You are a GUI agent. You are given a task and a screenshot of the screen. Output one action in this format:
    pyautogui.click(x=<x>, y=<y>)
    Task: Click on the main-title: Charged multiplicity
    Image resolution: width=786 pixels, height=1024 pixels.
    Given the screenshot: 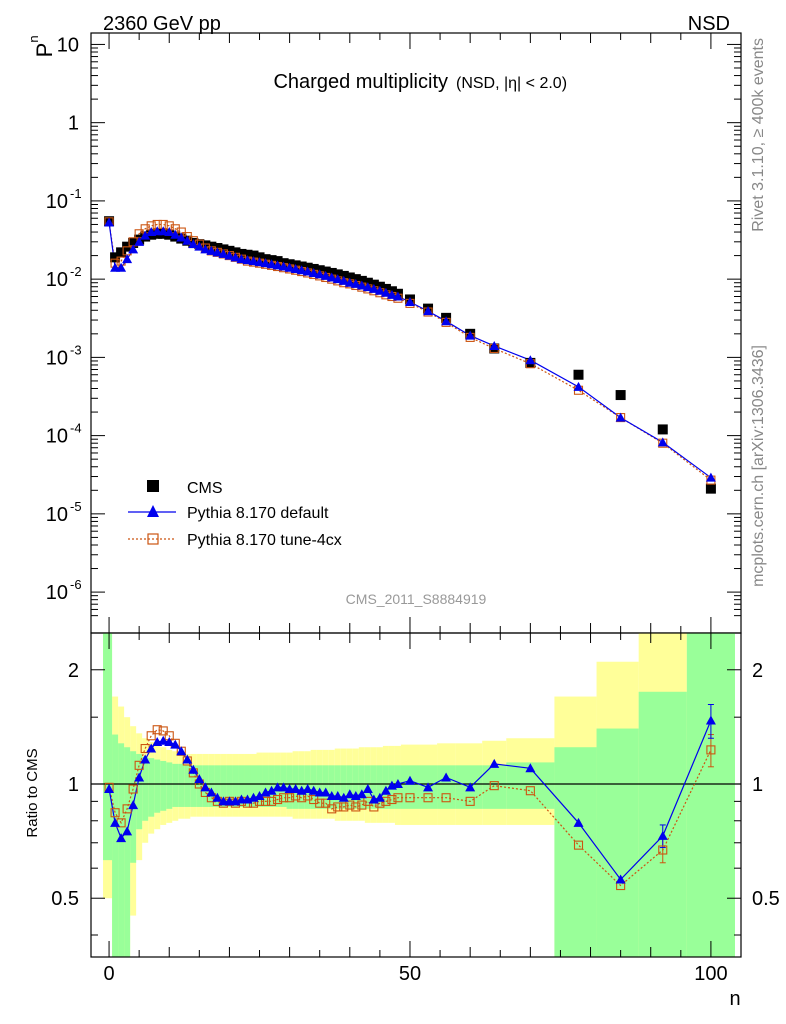 What is the action you would take?
    pyautogui.click(x=360, y=82)
    